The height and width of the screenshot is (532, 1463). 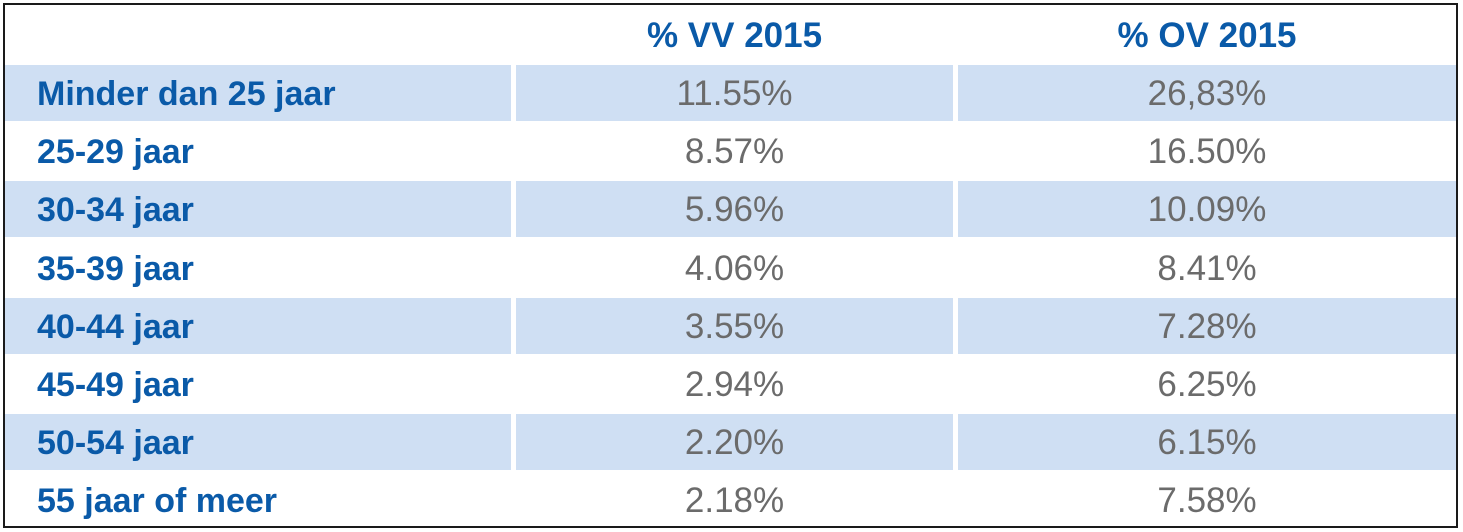 What do you see at coordinates (258, 442) in the screenshot?
I see `row-label: 50-54 jaar` at bounding box center [258, 442].